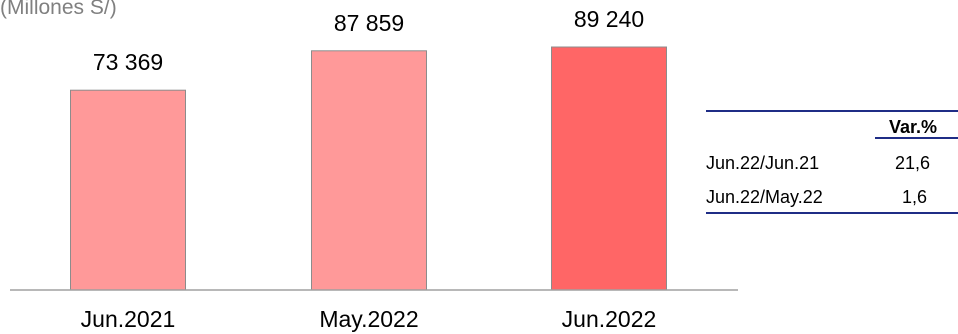 This screenshot has height=334, width=958. Describe the element at coordinates (368, 319) in the screenshot. I see `x-tick-label: May.2022` at that location.